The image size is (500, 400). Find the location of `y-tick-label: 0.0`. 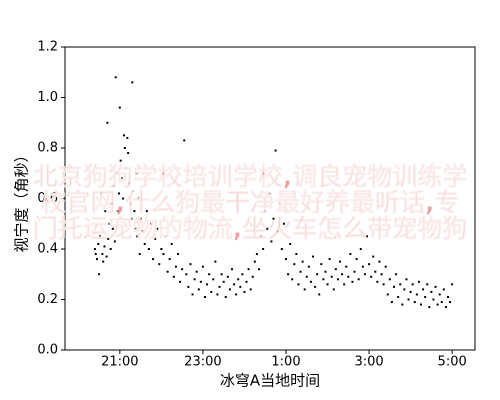

y-tick-label: 0.0 is located at coordinates (47, 350).